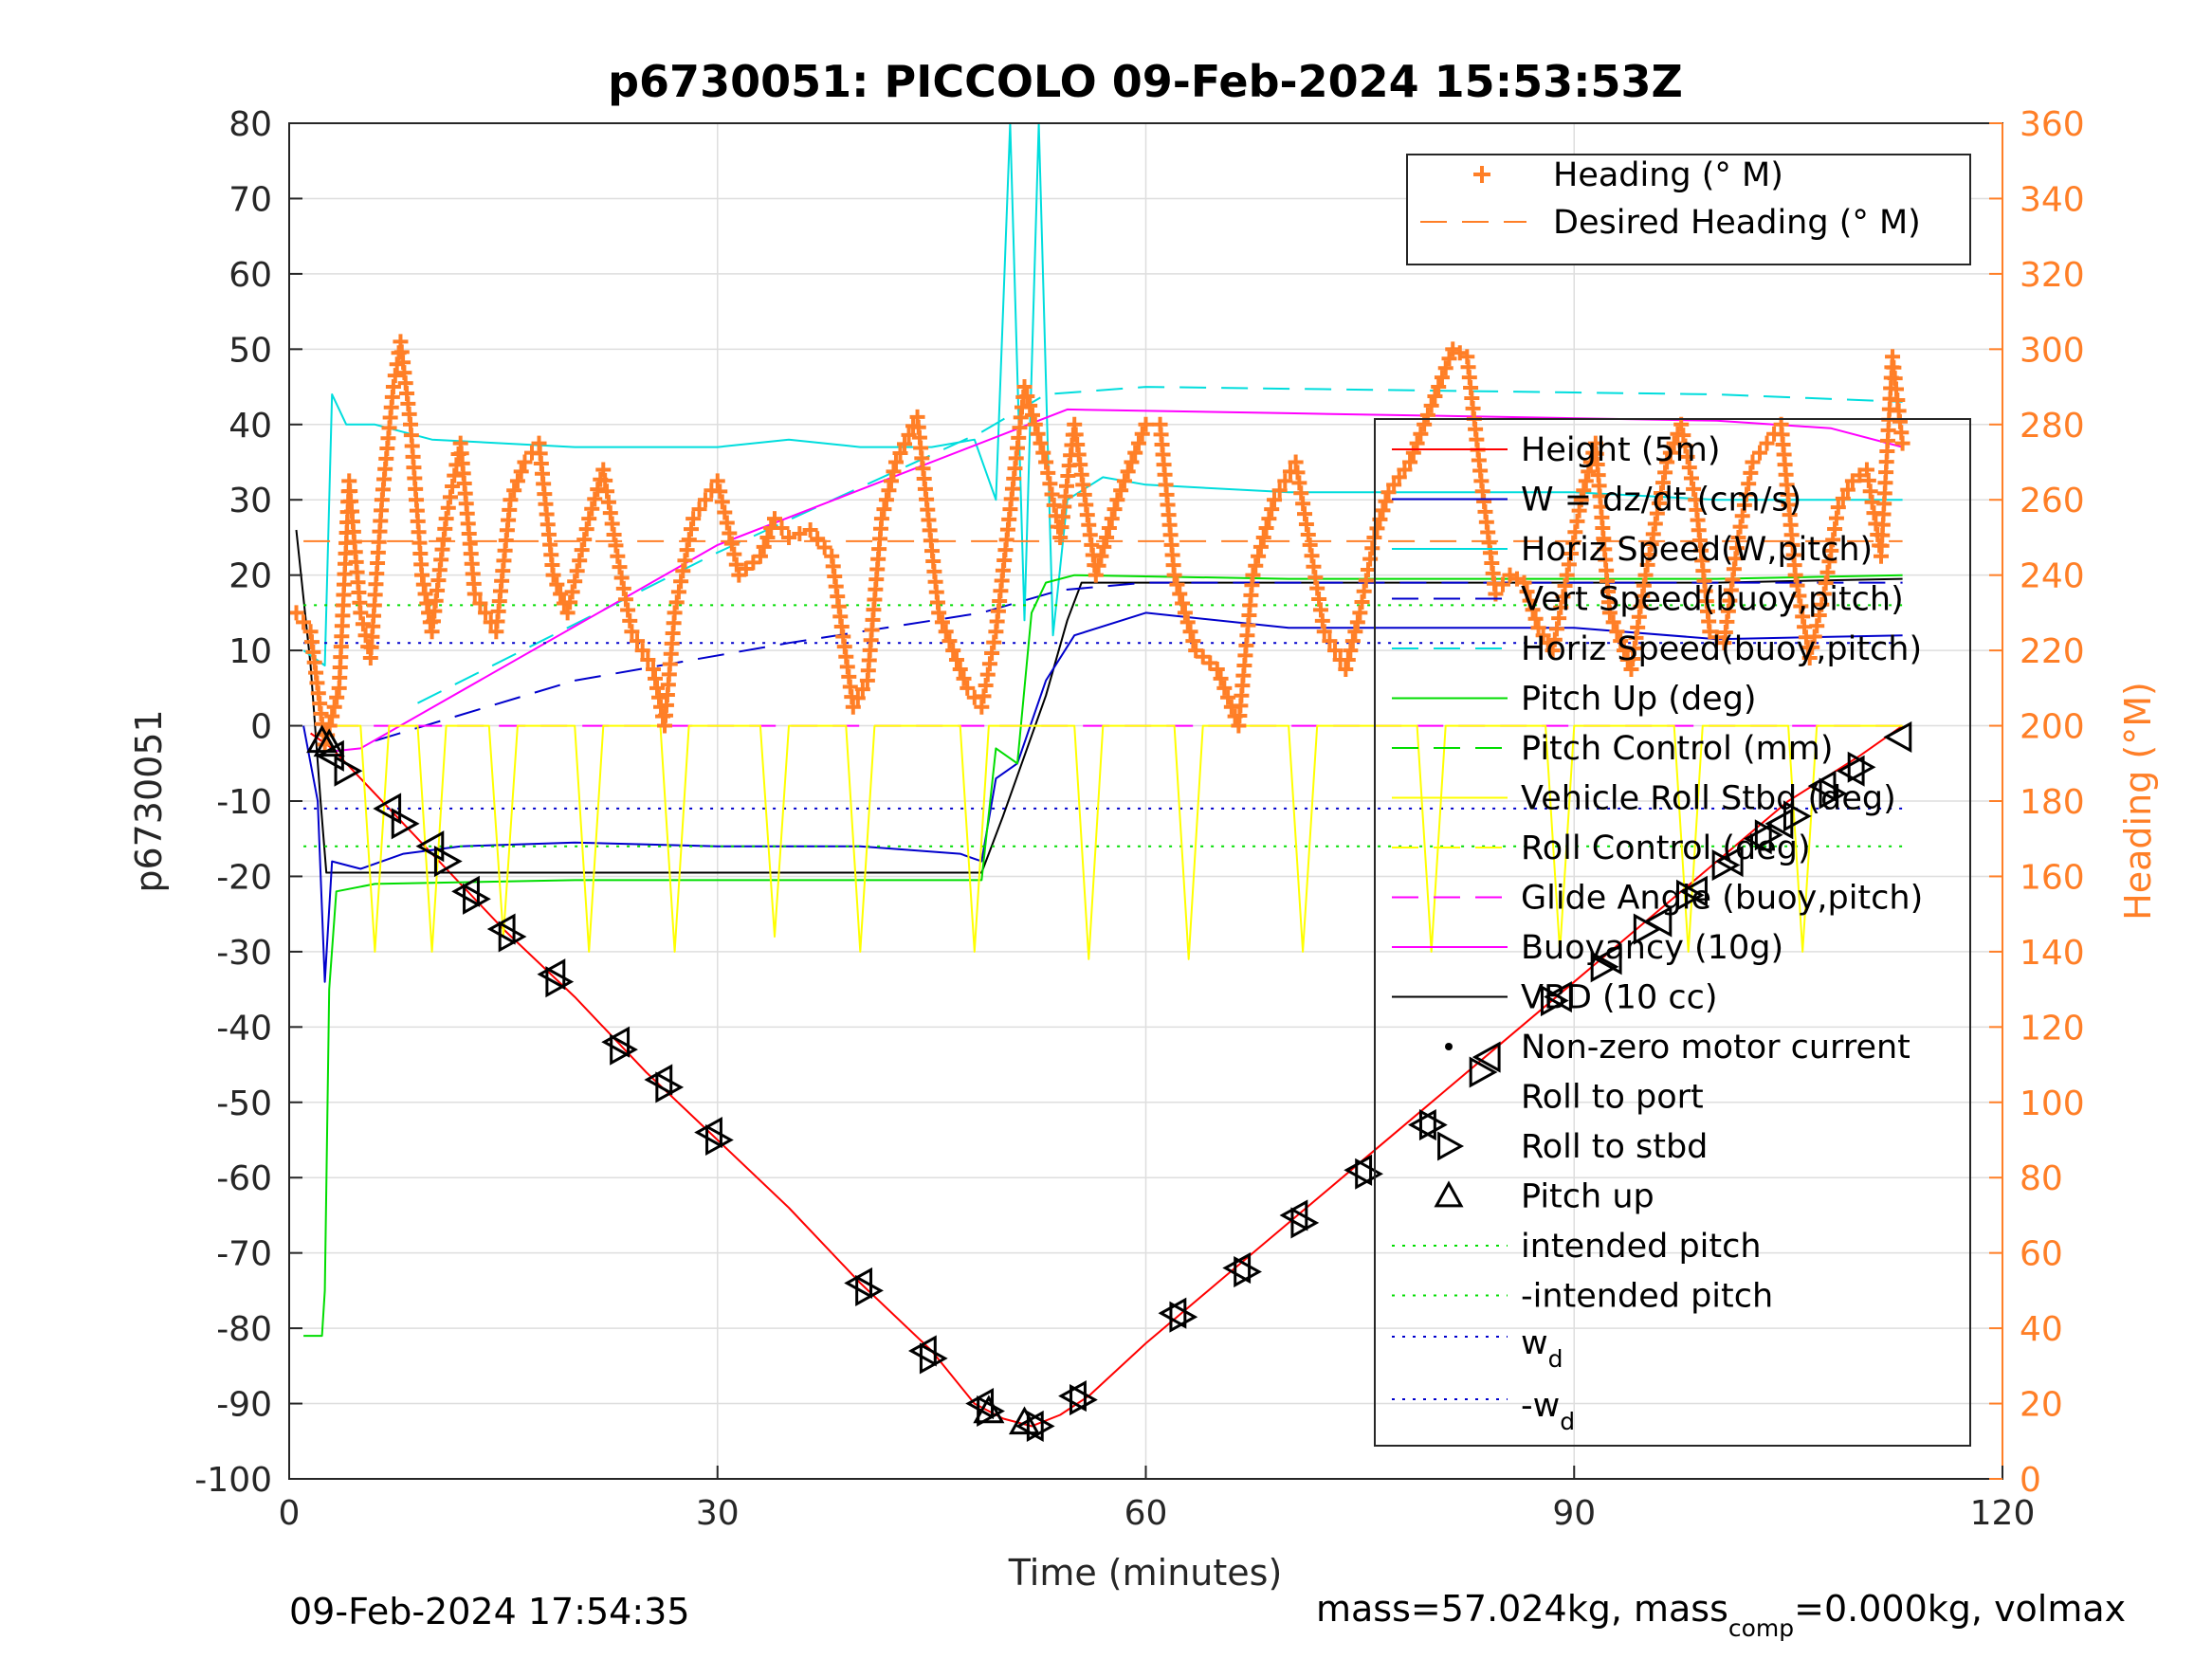 The image size is (2212, 1659). I want to click on legend-entry-buoyancy-10g: Buoyancy (10g), so click(1652, 948).